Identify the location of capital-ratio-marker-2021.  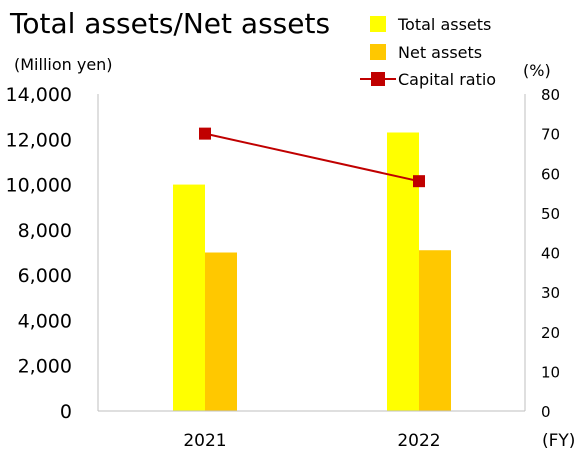
(205, 133).